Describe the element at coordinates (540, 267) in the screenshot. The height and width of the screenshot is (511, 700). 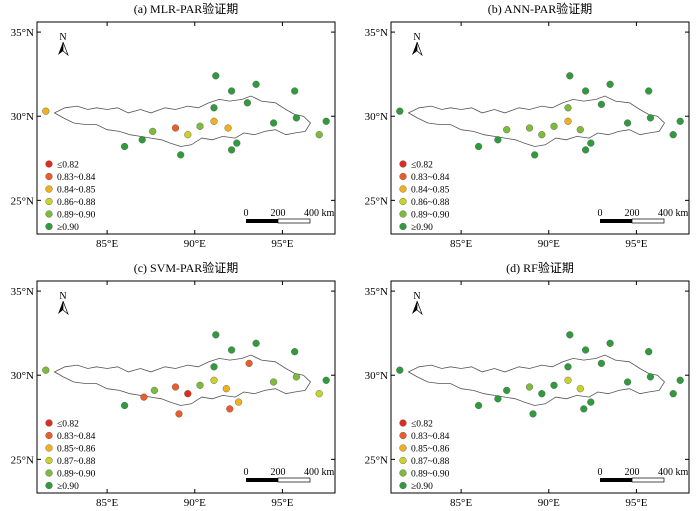
I see `panel-title: (d) RF验证期` at that location.